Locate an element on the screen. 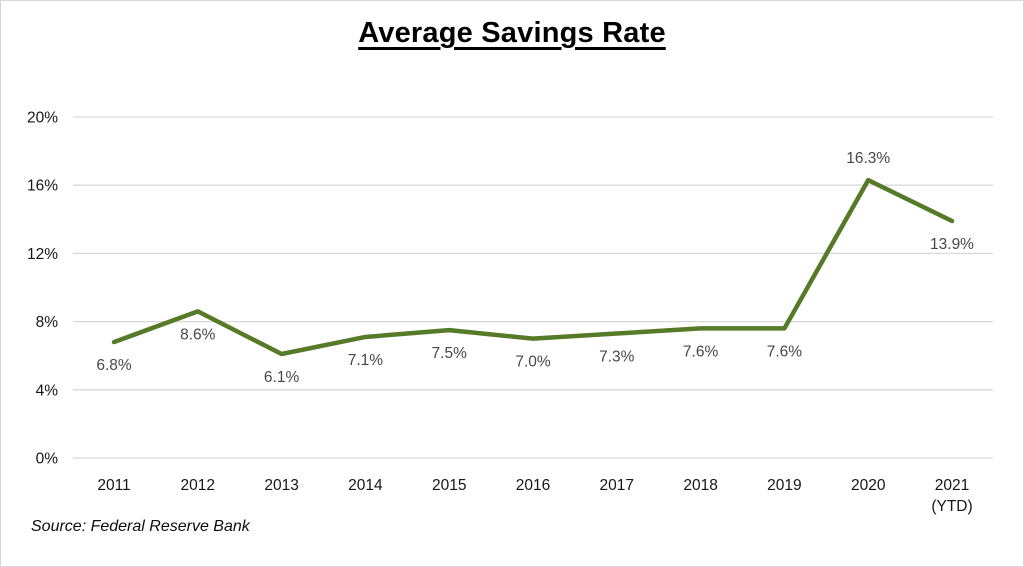 This screenshot has height=567, width=1024. data-point-label: 7.3% is located at coordinates (617, 357).